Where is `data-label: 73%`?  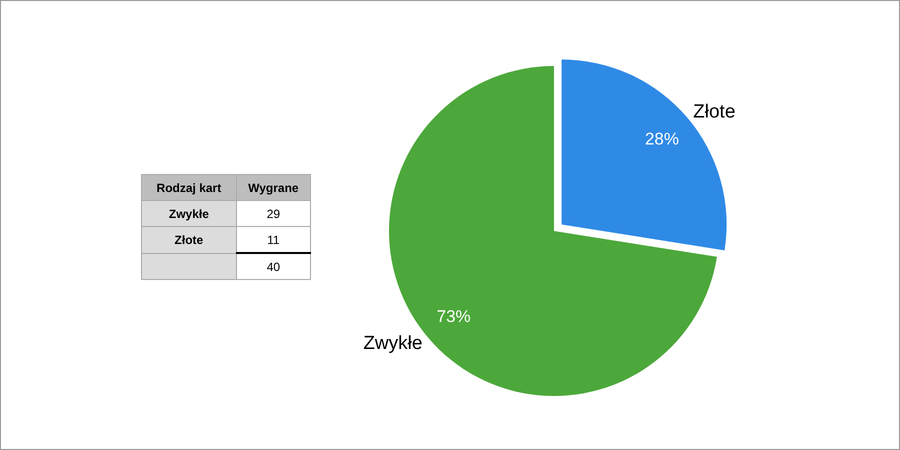 data-label: 73% is located at coordinates (453, 316).